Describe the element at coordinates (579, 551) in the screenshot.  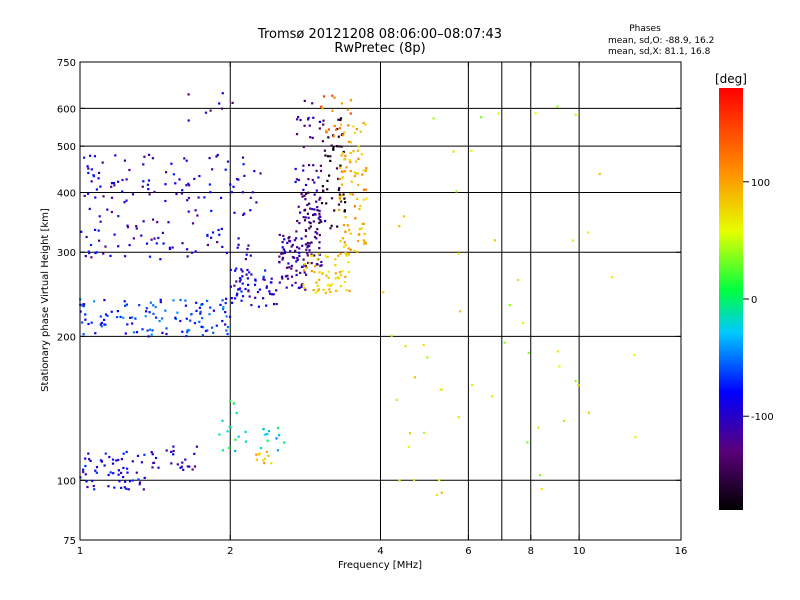
I see `x-tick-label: 10` at that location.